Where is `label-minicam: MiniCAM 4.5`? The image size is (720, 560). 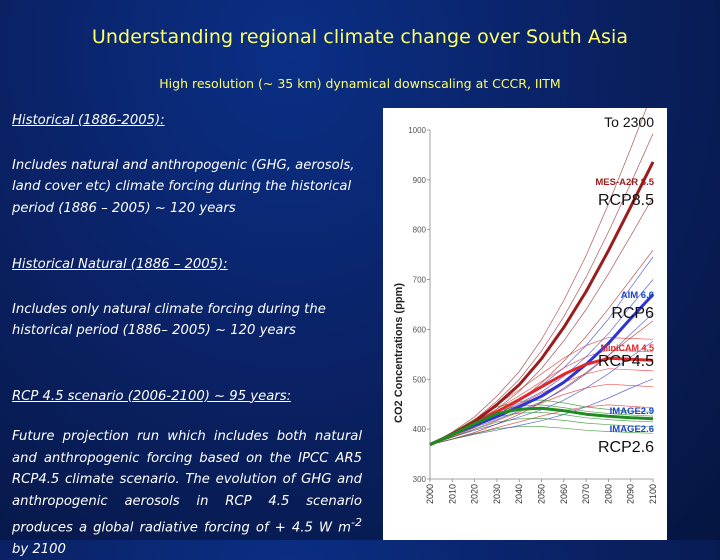
label-minicam: MiniCAM 4.5 is located at coordinates (627, 348).